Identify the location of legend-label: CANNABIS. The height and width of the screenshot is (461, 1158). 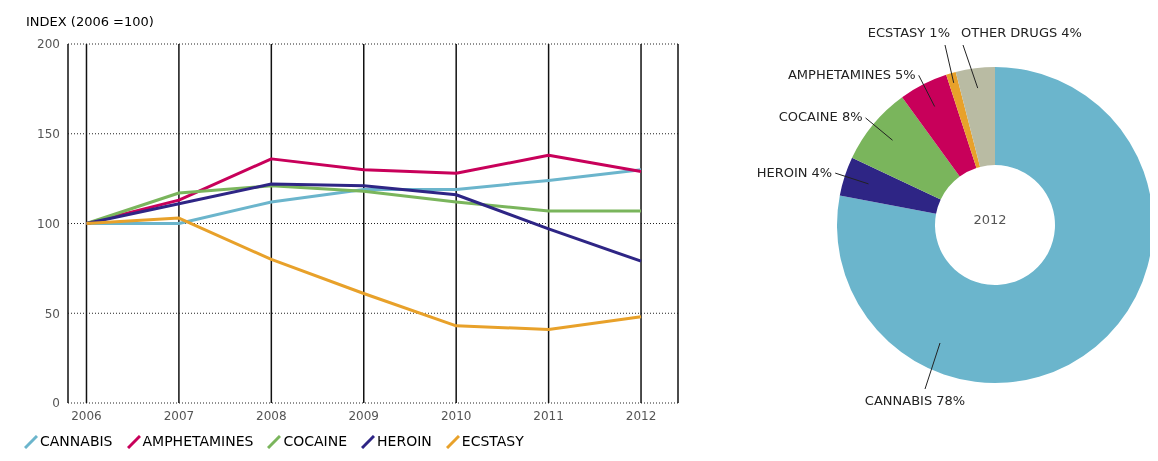
(76, 441).